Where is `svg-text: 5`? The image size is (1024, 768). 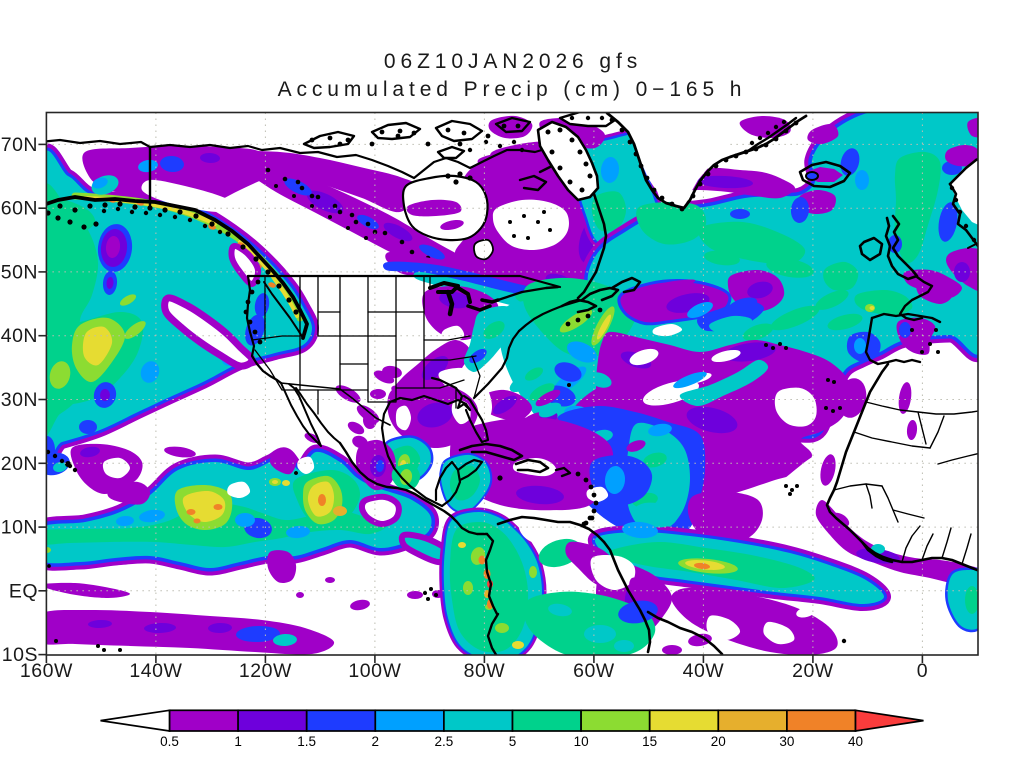 svg-text: 5 is located at coordinates (513, 741).